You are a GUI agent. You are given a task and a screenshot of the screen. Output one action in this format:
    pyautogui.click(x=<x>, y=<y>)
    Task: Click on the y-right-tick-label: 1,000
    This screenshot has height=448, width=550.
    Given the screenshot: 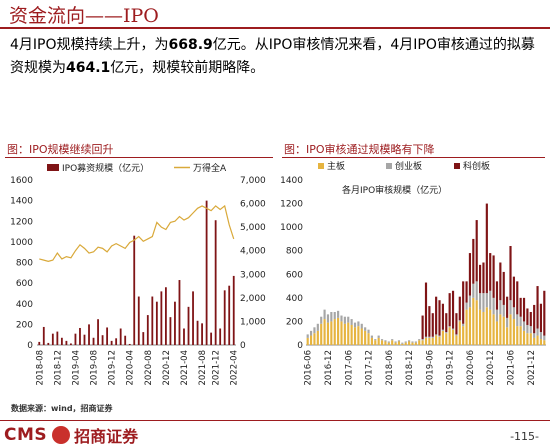 What is the action you would take?
    pyautogui.click(x=253, y=322)
    